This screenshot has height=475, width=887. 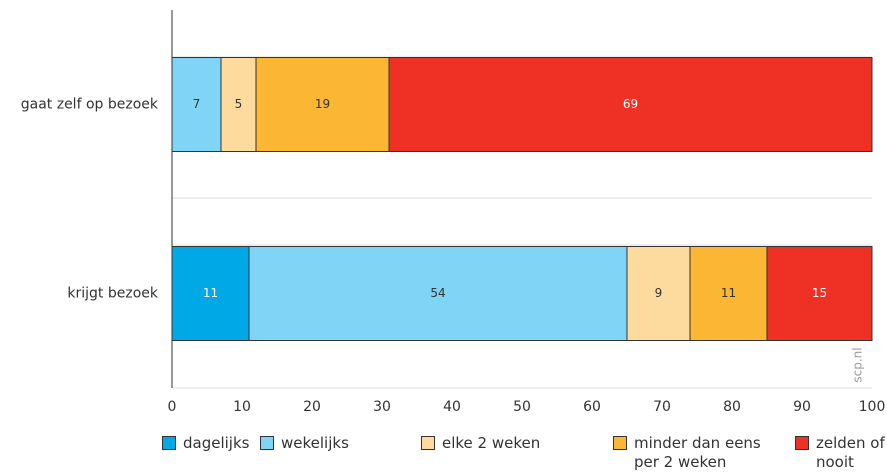 I want to click on legend-item: minder dan eens per 2 weken, so click(x=698, y=453).